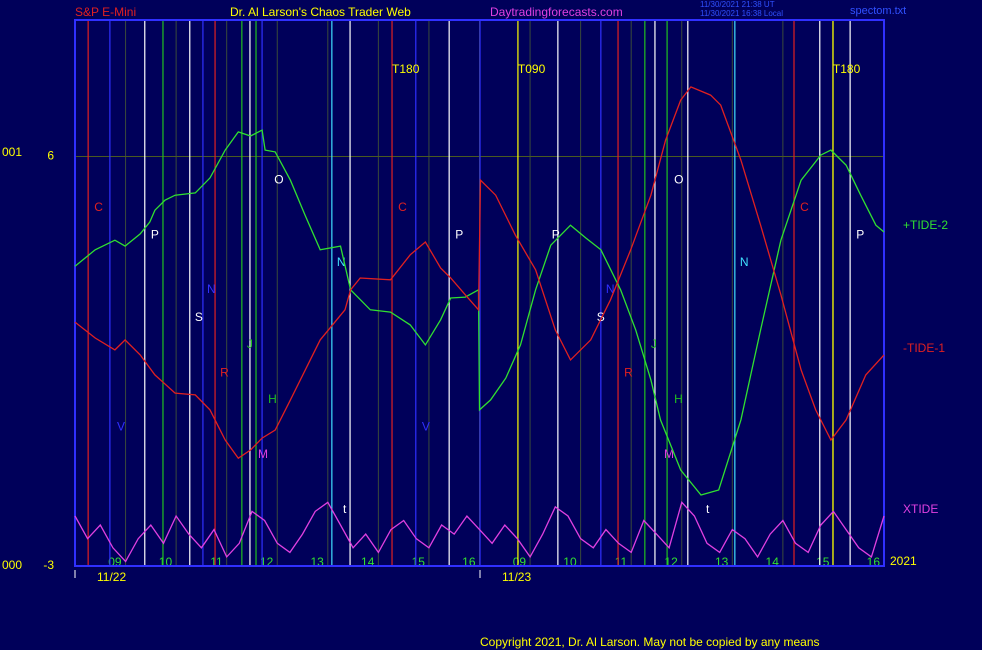 The width and height of the screenshot is (982, 650). I want to click on file-name: spectom.txt, so click(878, 11).